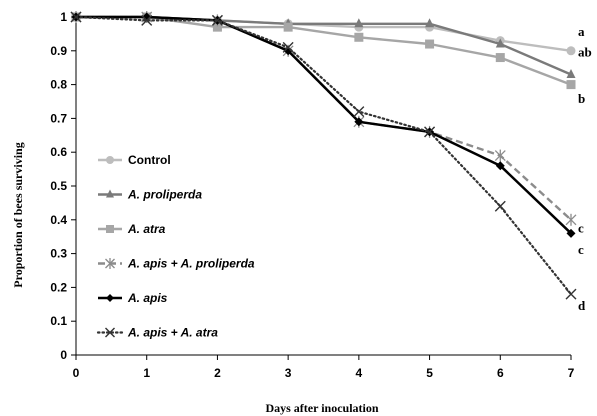 Image resolution: width=597 pixels, height=416 pixels. I want to click on x-tick-label: 0, so click(76, 373).